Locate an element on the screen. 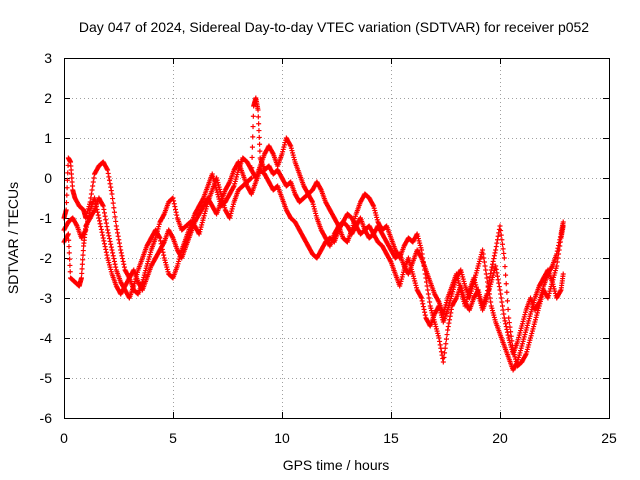 The width and height of the screenshot is (640, 480). x-tick-label: 20 is located at coordinates (500, 438).